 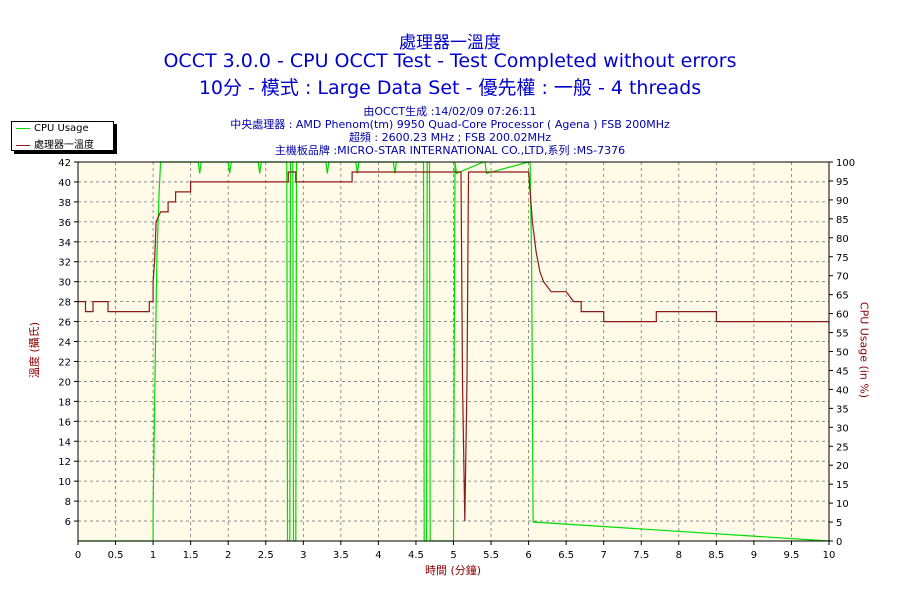 I want to click on y-tick-label-right: 5, so click(x=839, y=523).